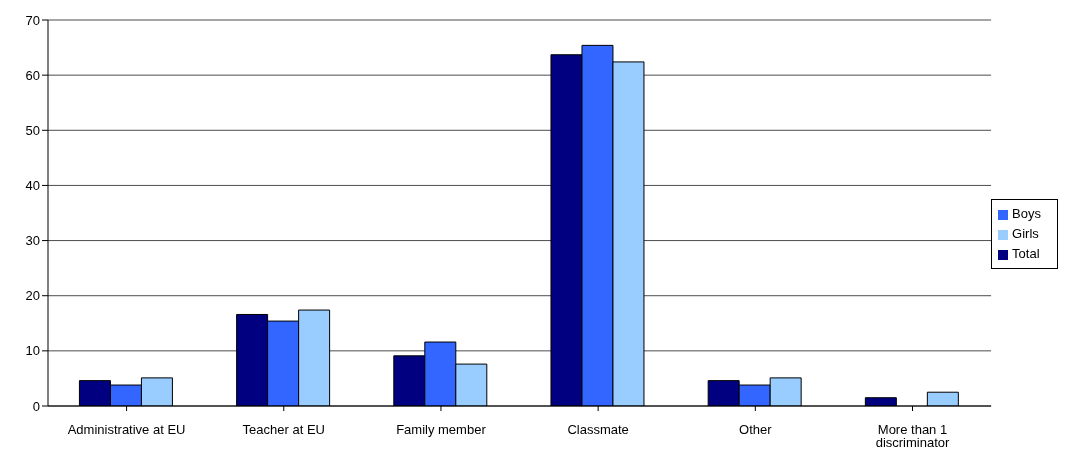 The image size is (1072, 468). I want to click on y-tick-label: 60, so click(32, 75).